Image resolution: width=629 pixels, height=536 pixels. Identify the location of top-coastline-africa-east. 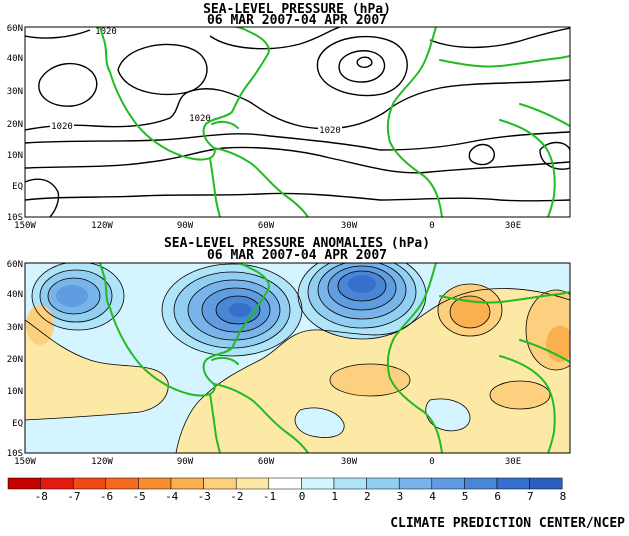
(527, 168).